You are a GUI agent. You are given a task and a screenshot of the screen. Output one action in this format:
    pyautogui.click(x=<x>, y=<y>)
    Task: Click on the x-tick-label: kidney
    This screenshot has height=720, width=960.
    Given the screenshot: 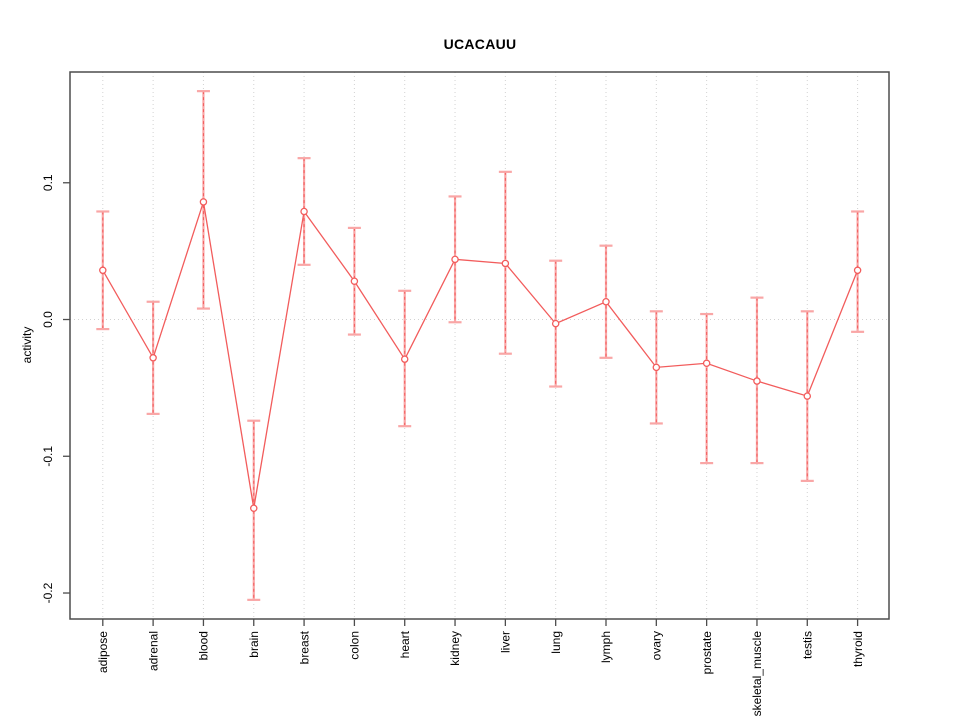 What is the action you would take?
    pyautogui.click(x=455, y=648)
    